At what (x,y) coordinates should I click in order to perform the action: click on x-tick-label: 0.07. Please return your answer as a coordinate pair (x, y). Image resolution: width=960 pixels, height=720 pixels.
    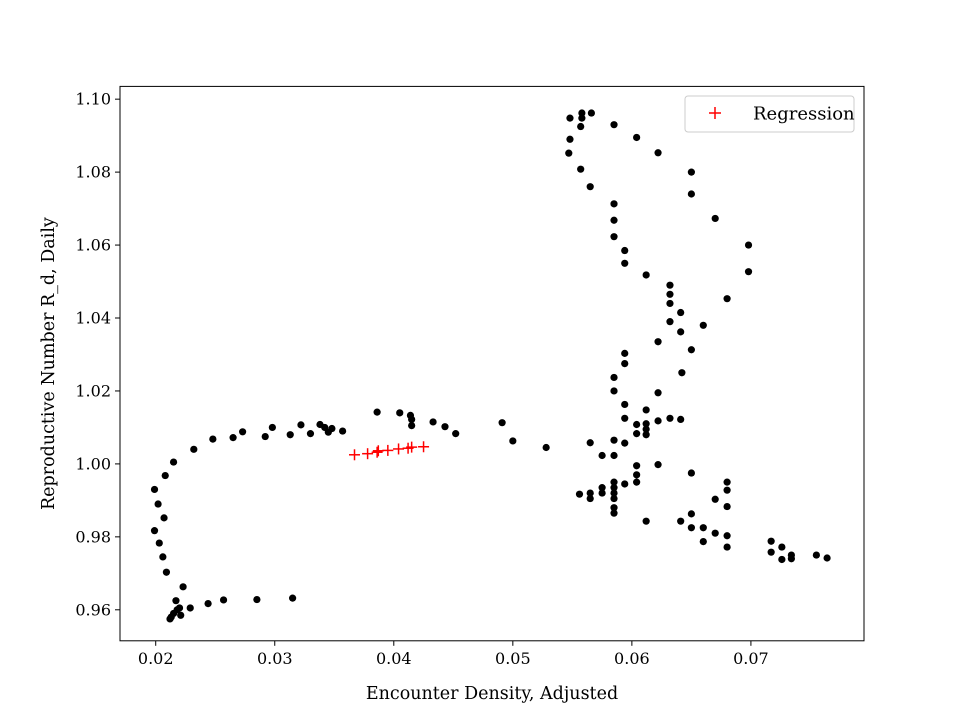
    Looking at the image, I should click on (751, 658).